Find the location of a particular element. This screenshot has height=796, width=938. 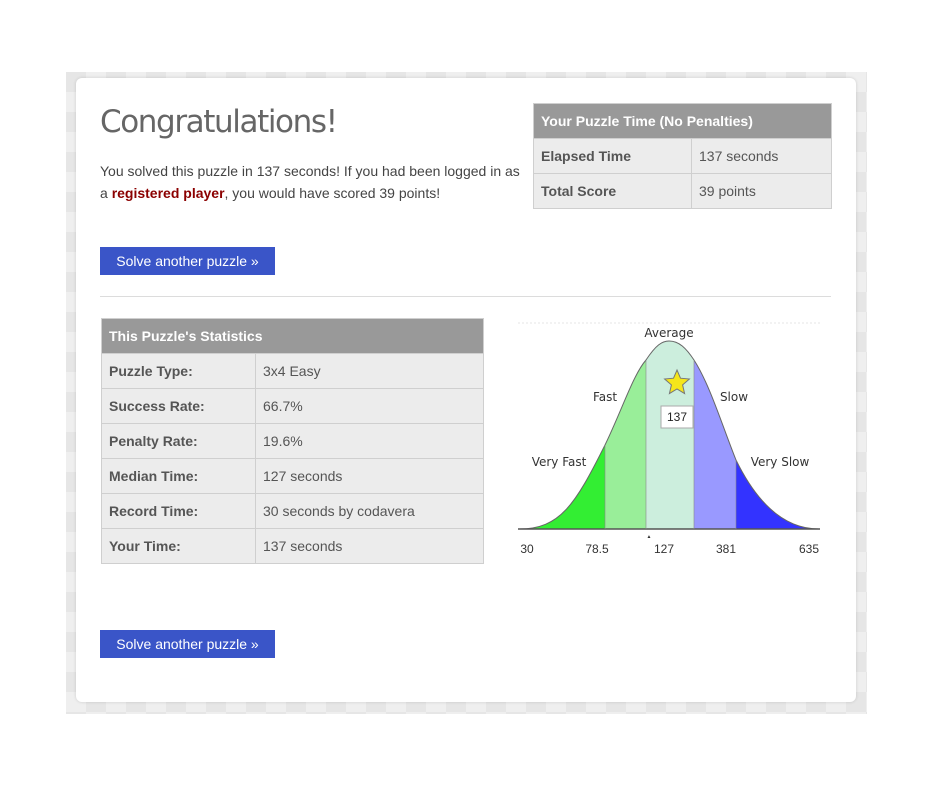

x-tick-label: 635 is located at coordinates (809, 549).